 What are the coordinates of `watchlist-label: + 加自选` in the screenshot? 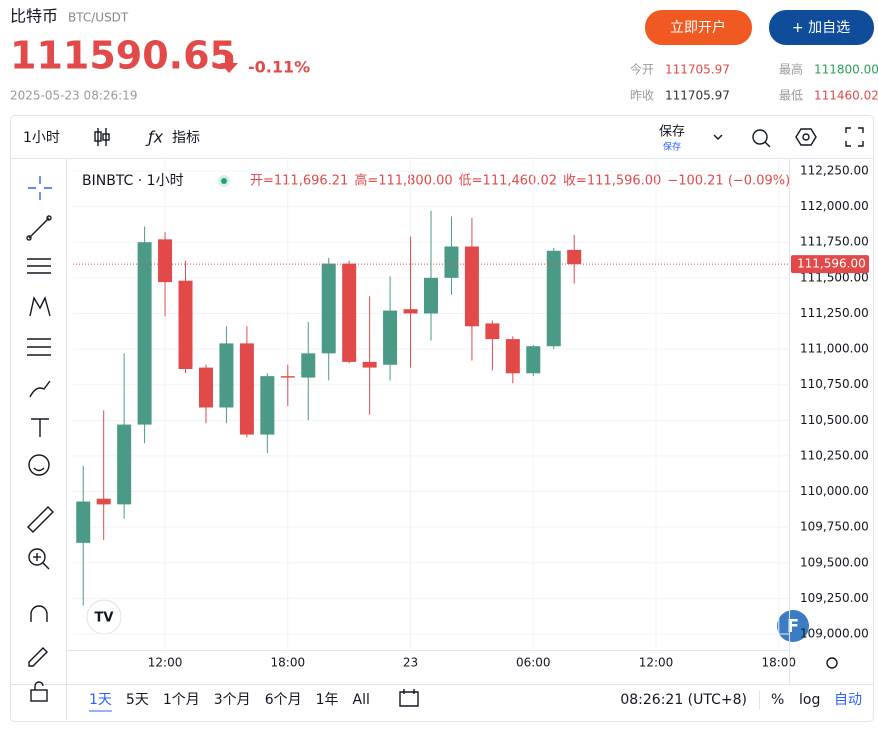 It's located at (821, 28).